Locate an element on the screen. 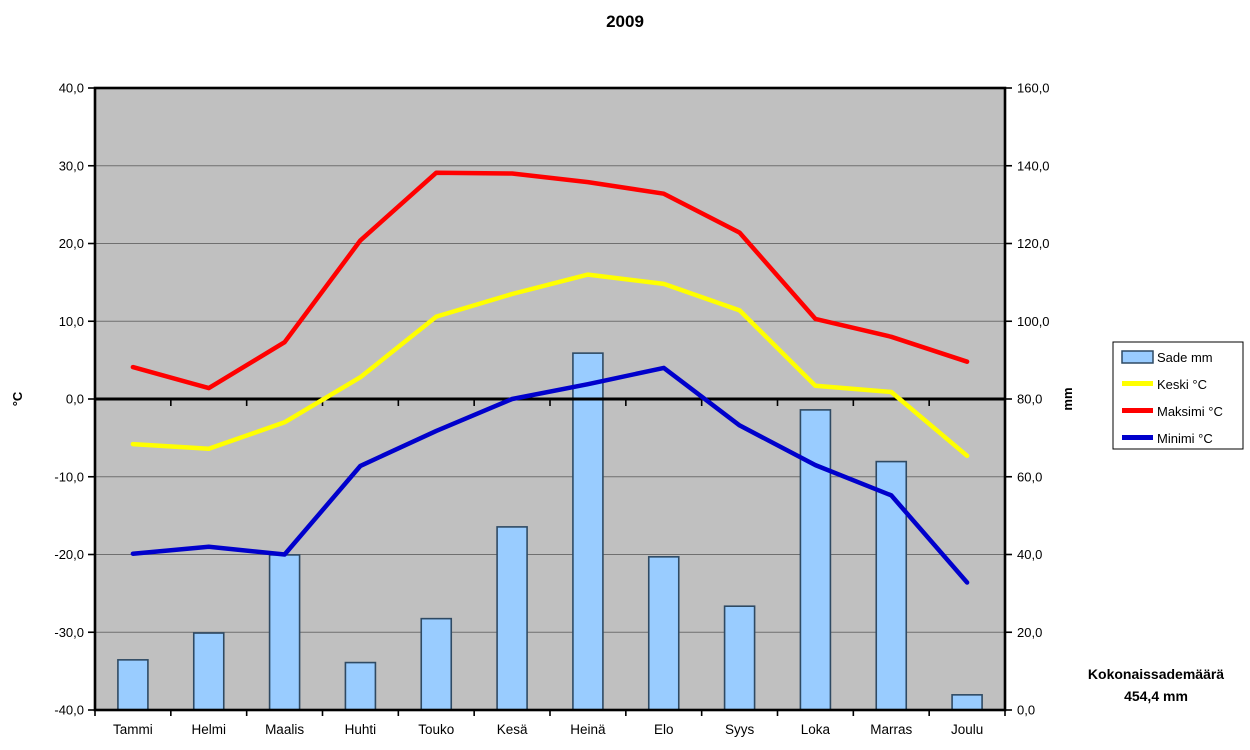  bar-heinä is located at coordinates (588, 531).